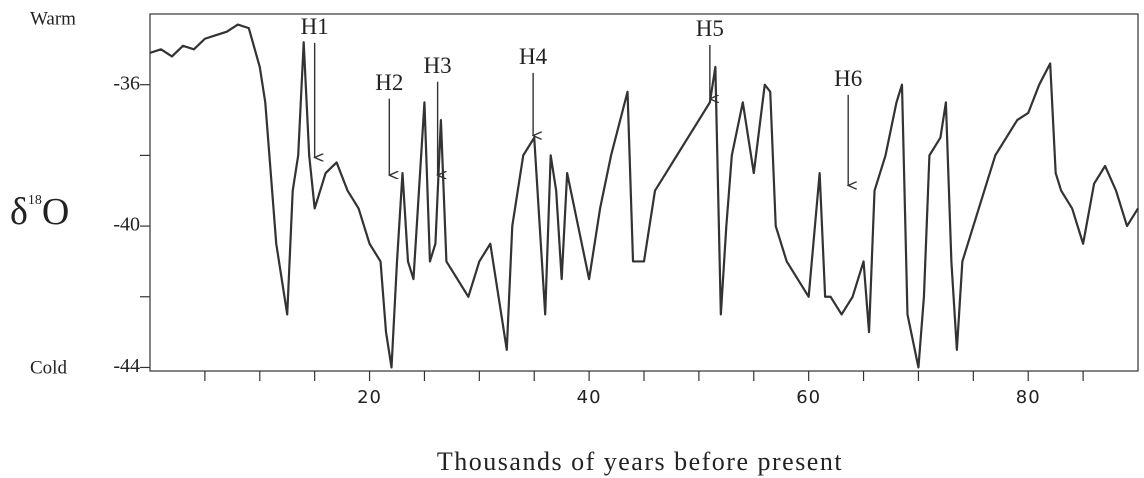  I want to click on x-tick-label: 60, so click(808, 397).